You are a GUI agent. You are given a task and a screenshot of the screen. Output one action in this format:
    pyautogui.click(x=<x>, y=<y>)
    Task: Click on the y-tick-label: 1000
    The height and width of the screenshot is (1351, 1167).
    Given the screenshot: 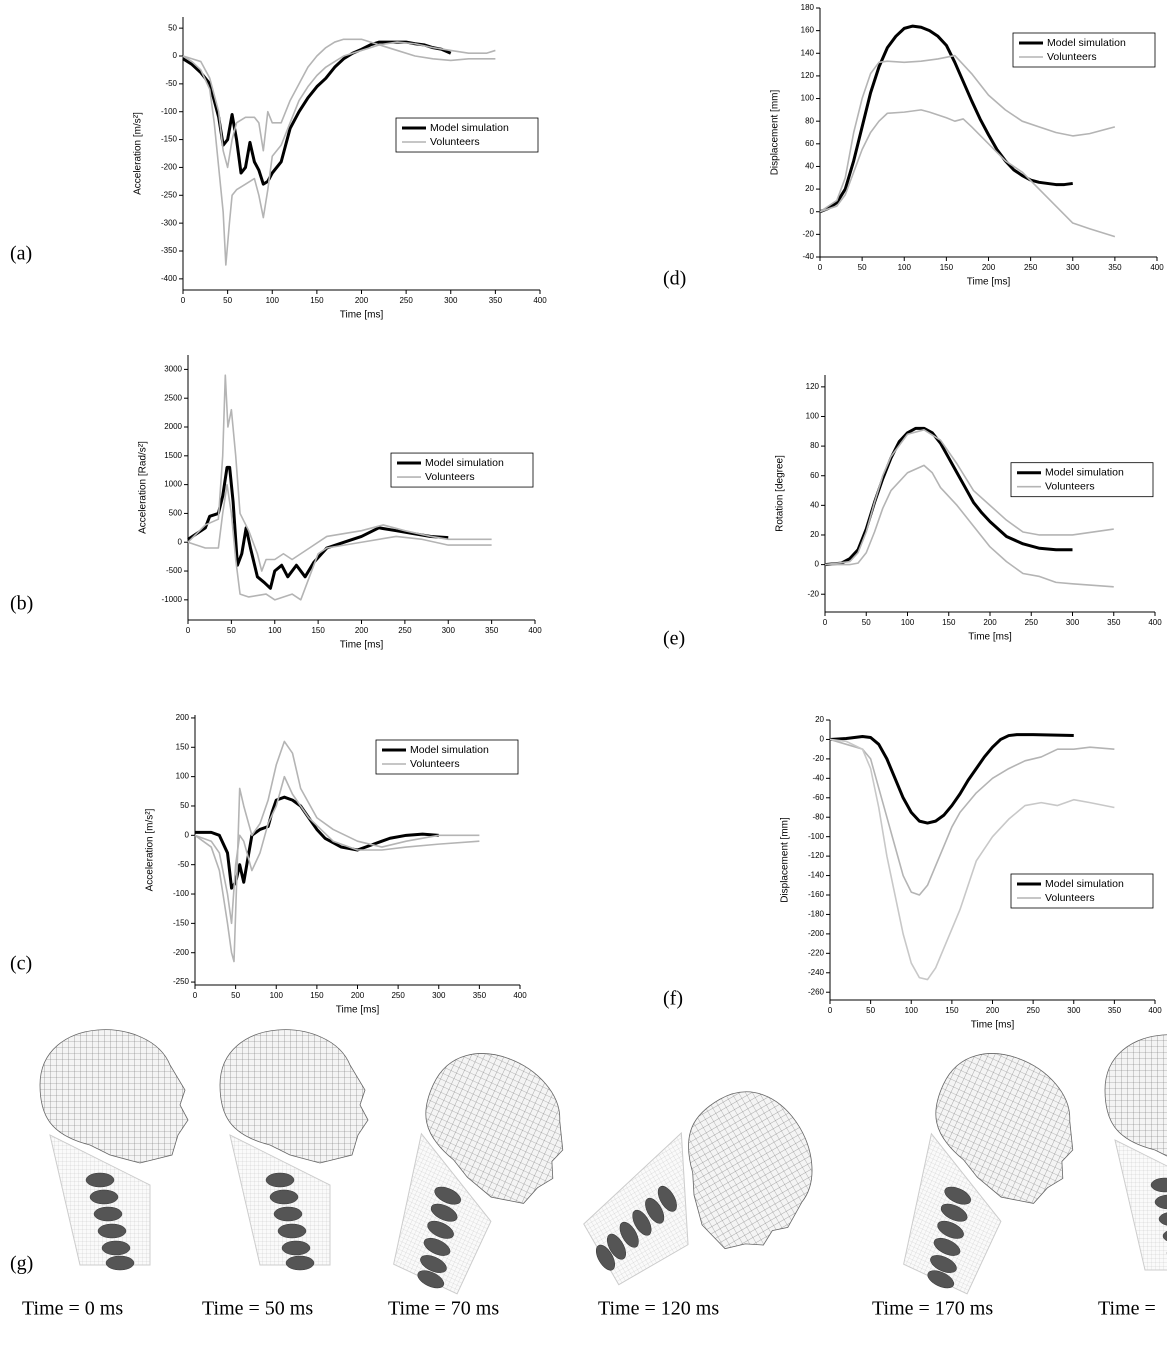 What is the action you would take?
    pyautogui.click(x=173, y=484)
    